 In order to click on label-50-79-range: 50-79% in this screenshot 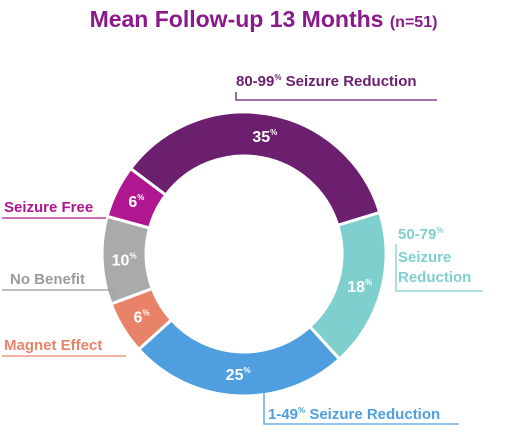, I will do `click(421, 234)`.